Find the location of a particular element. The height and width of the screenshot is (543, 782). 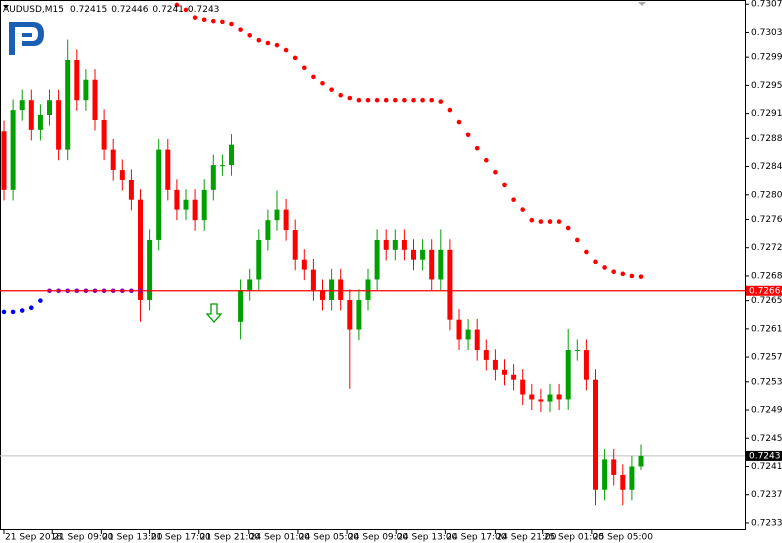

last-high: 0.72446 is located at coordinates (129, 10).